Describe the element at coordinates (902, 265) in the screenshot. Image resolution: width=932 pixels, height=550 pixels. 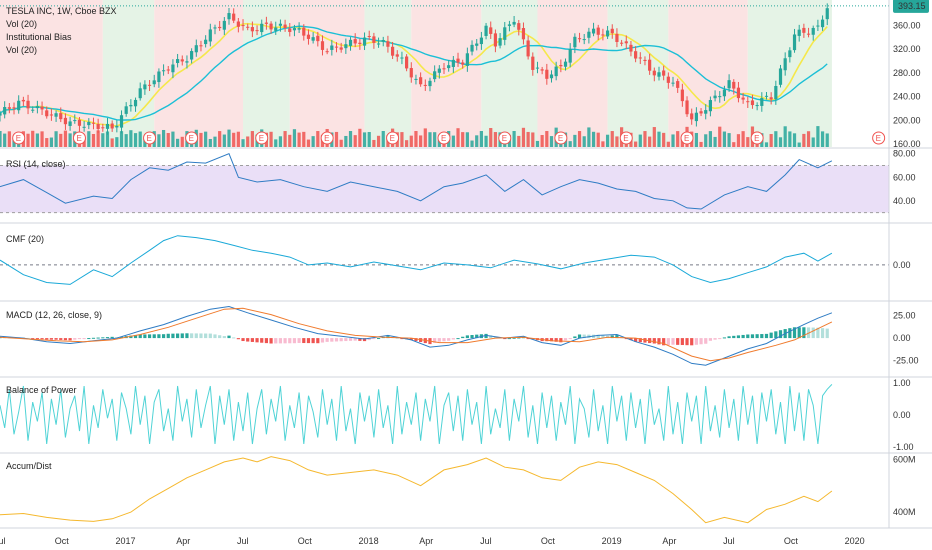
I see `cmf-tick-label: 0.00` at that location.